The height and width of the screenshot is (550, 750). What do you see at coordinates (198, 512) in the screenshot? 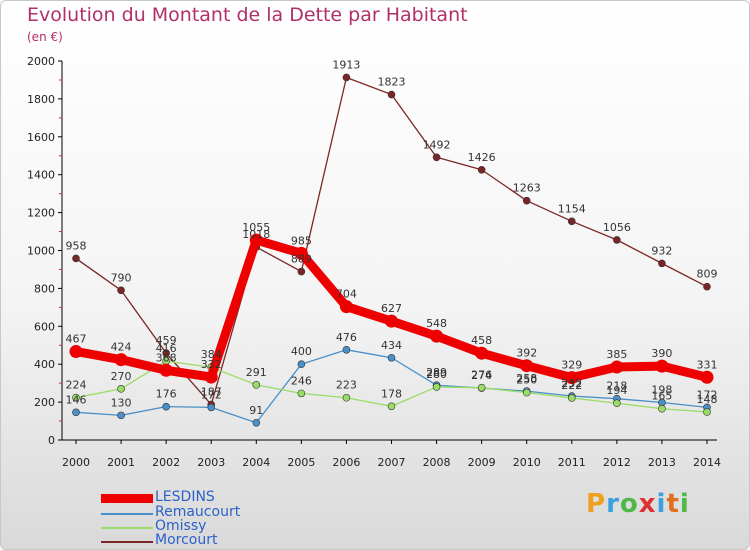
I see `legend-label: Remaucourt` at bounding box center [198, 512].